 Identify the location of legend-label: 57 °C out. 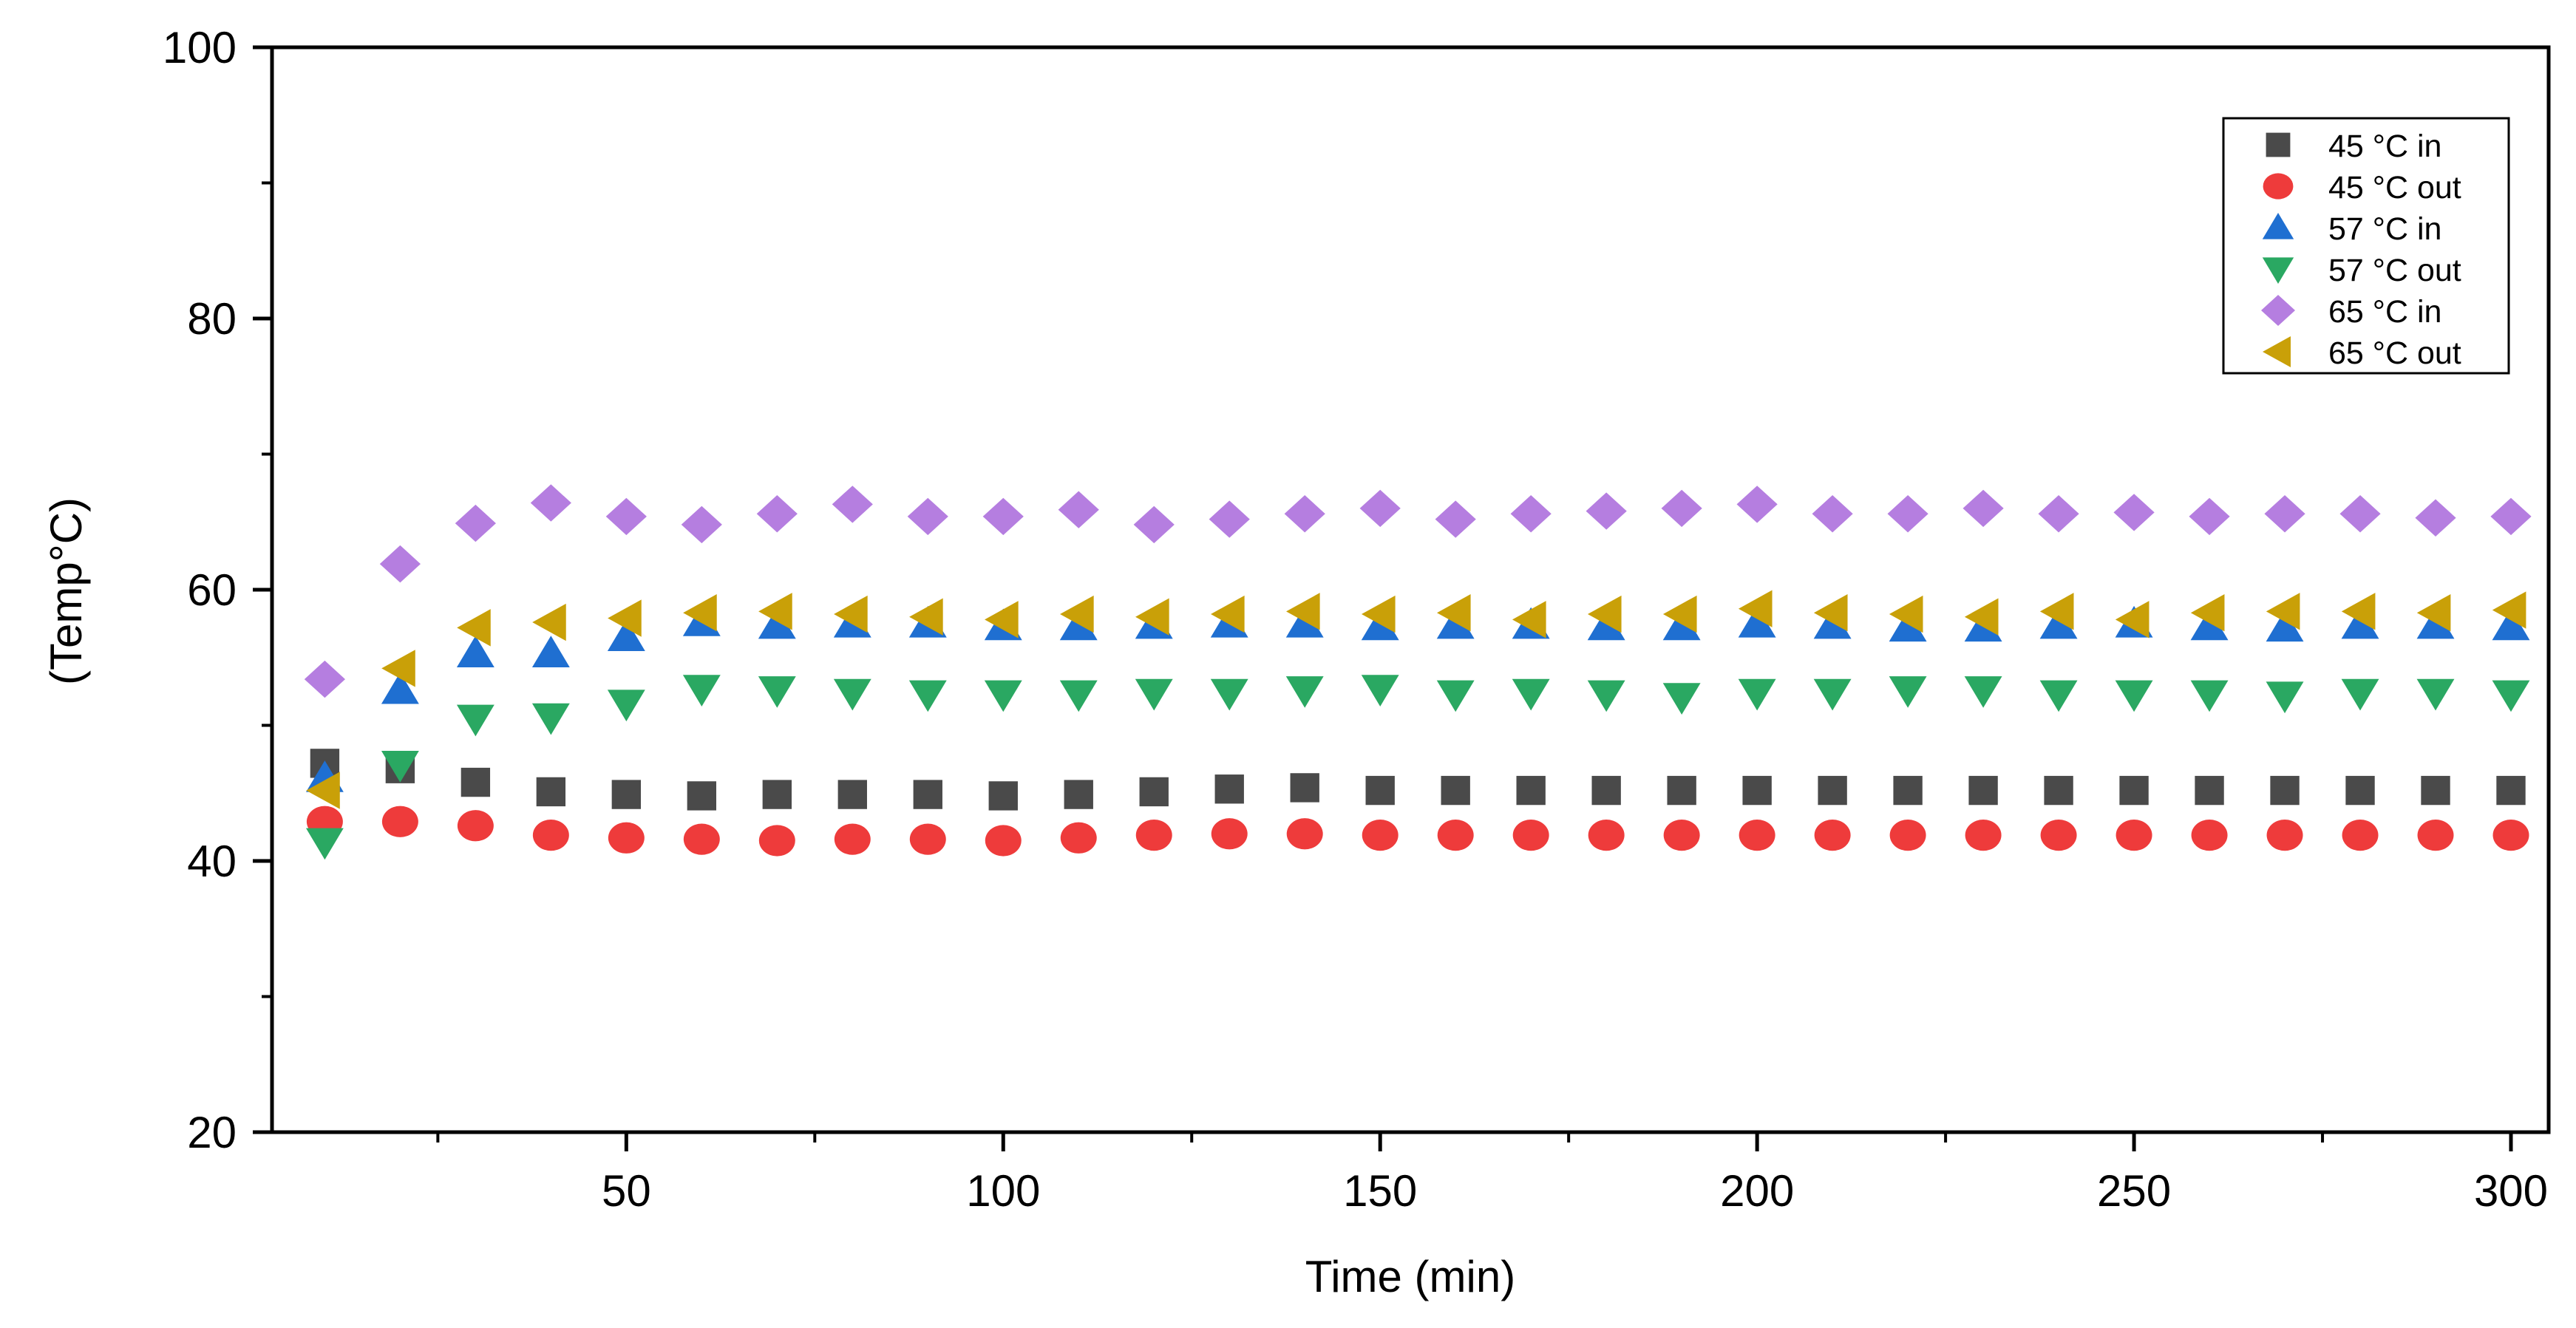
(2394, 270).